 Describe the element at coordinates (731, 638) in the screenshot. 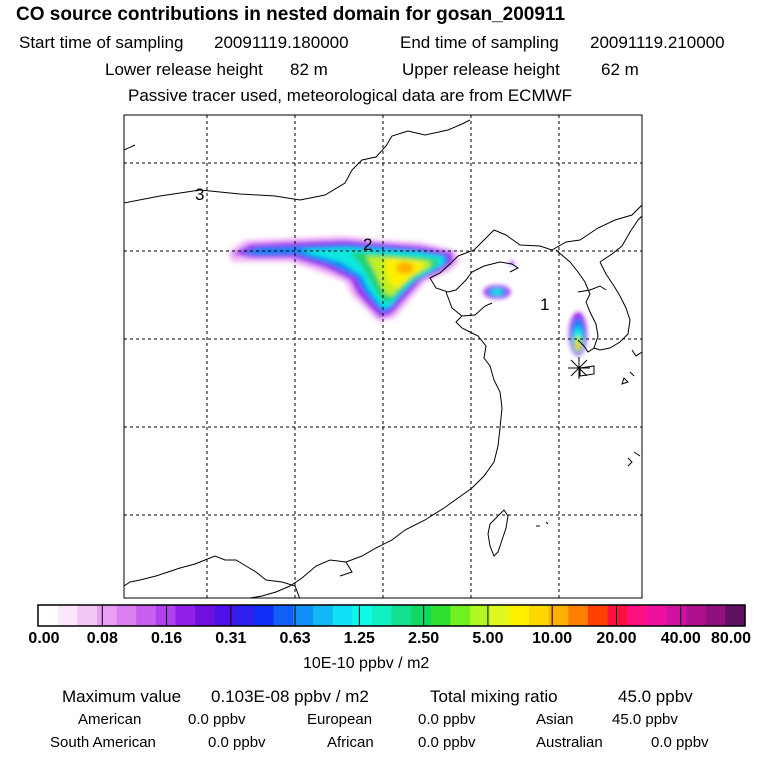

I see `colorbar-tick-label: 80.00` at that location.